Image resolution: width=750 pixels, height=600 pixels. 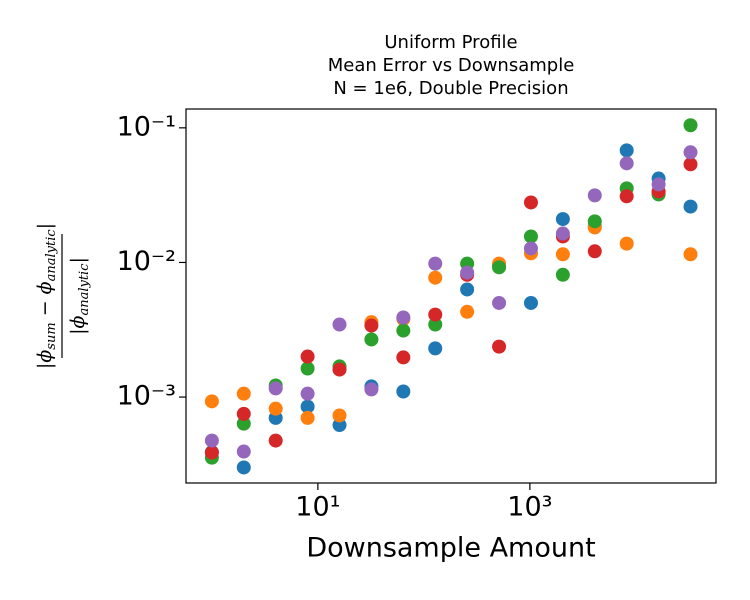 I want to click on y-label-text: − ϕ, so click(x=45, y=301).